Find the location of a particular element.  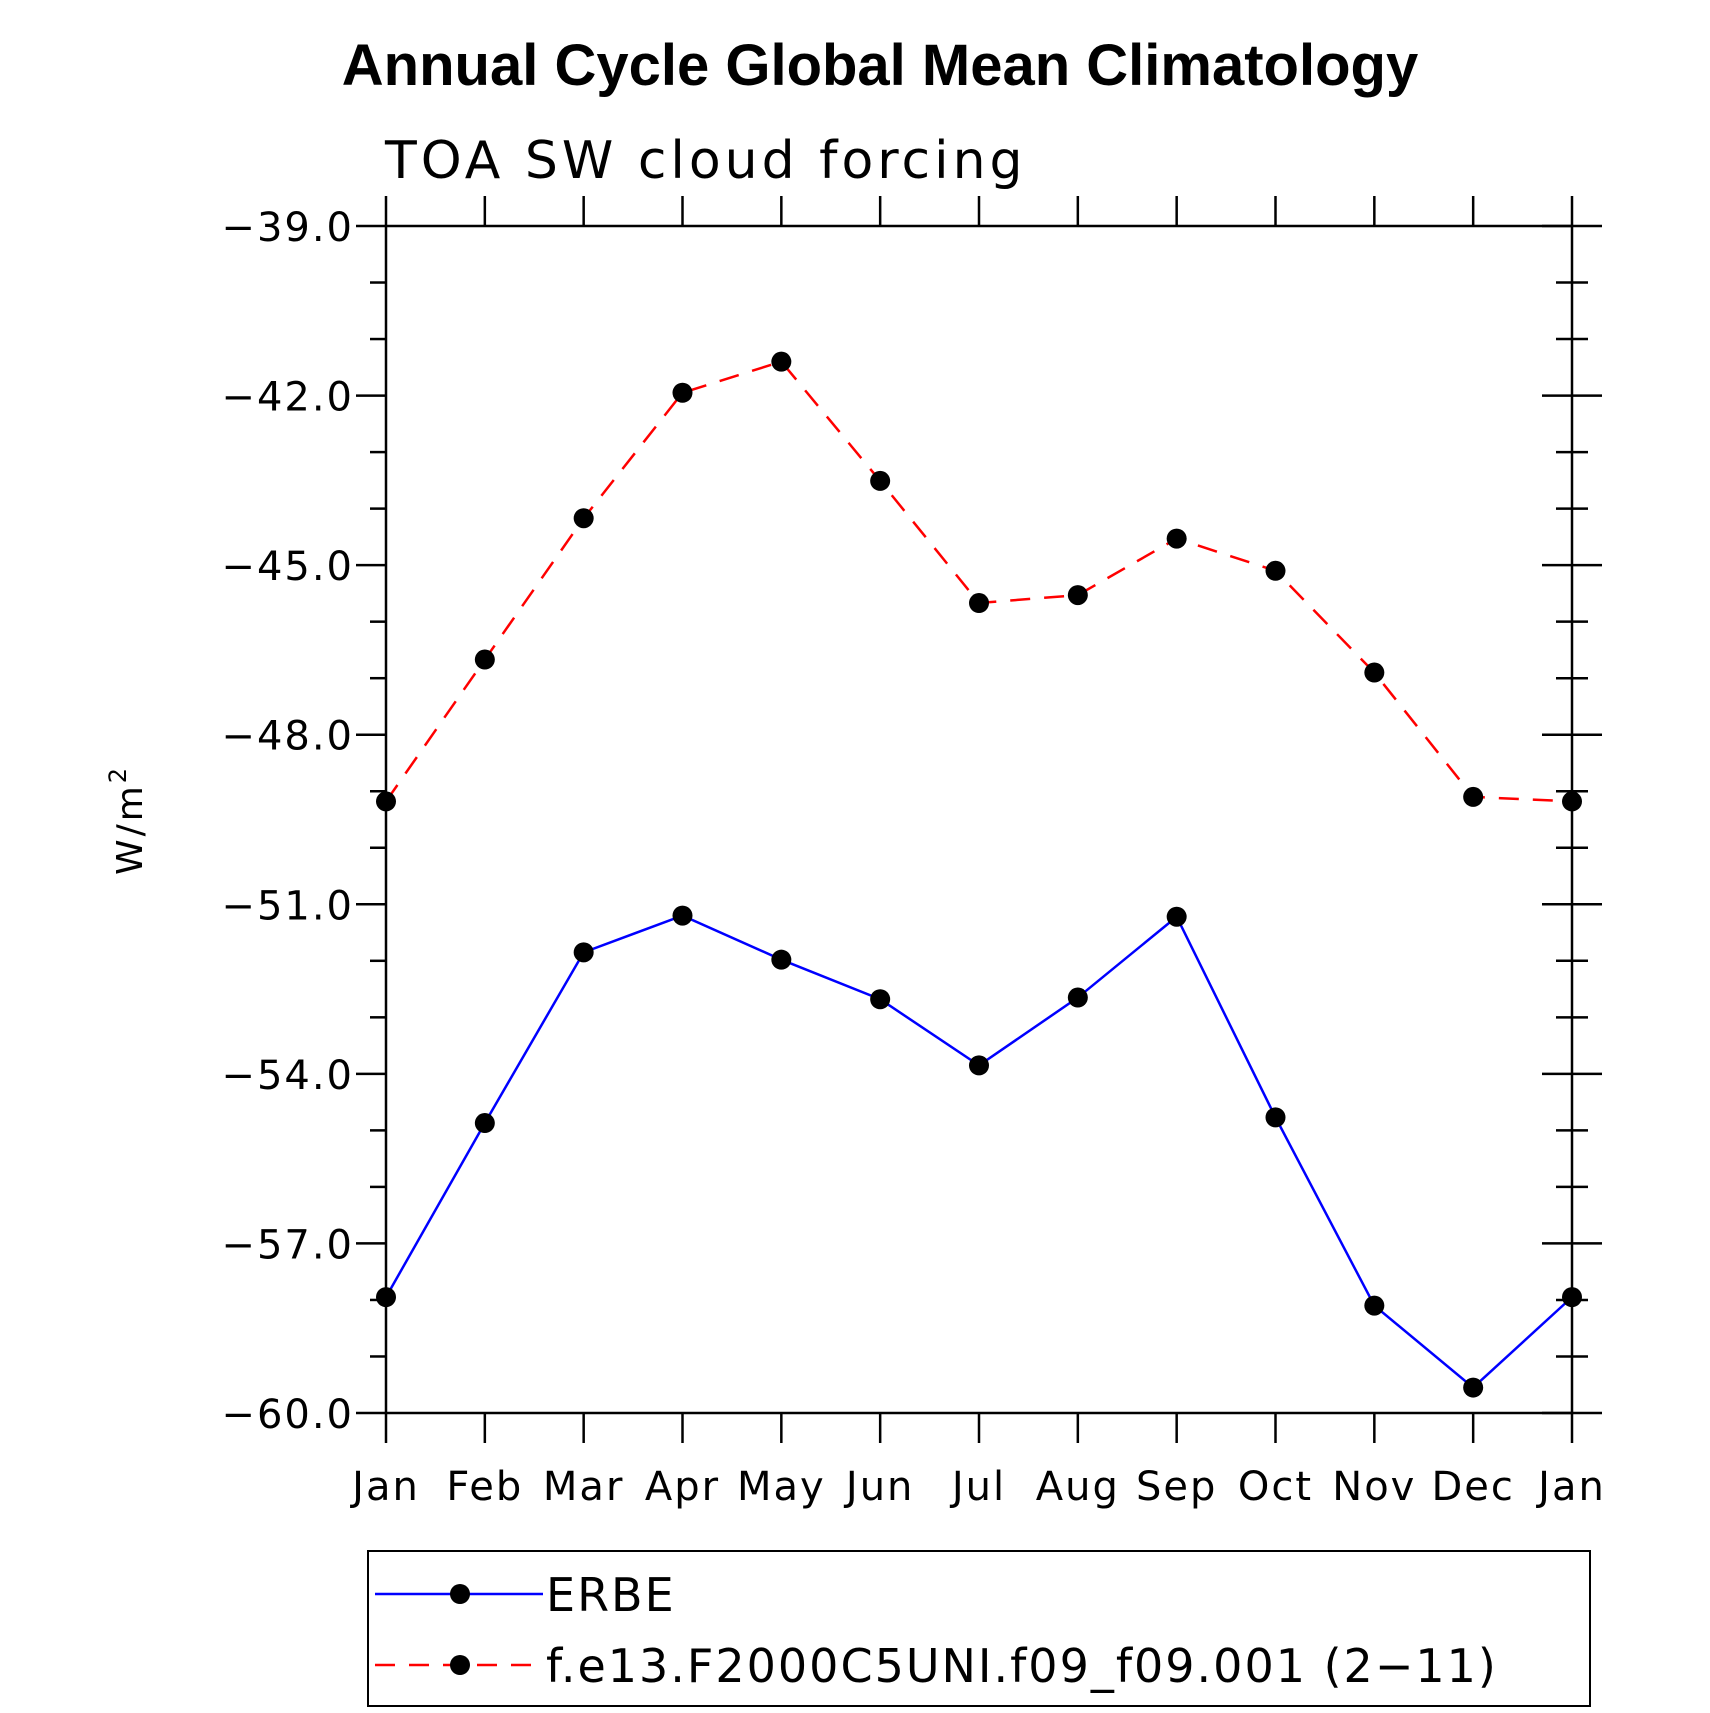

y-axis-label-superscript: 2 is located at coordinates (118, 774).